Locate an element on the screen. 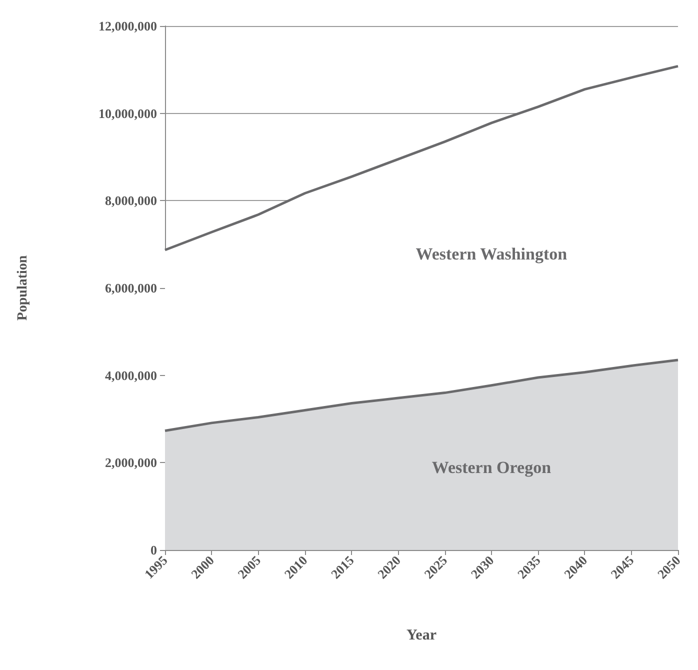 This screenshot has height=670, width=698. y-tick-label: 6,000,000 is located at coordinates (131, 288).